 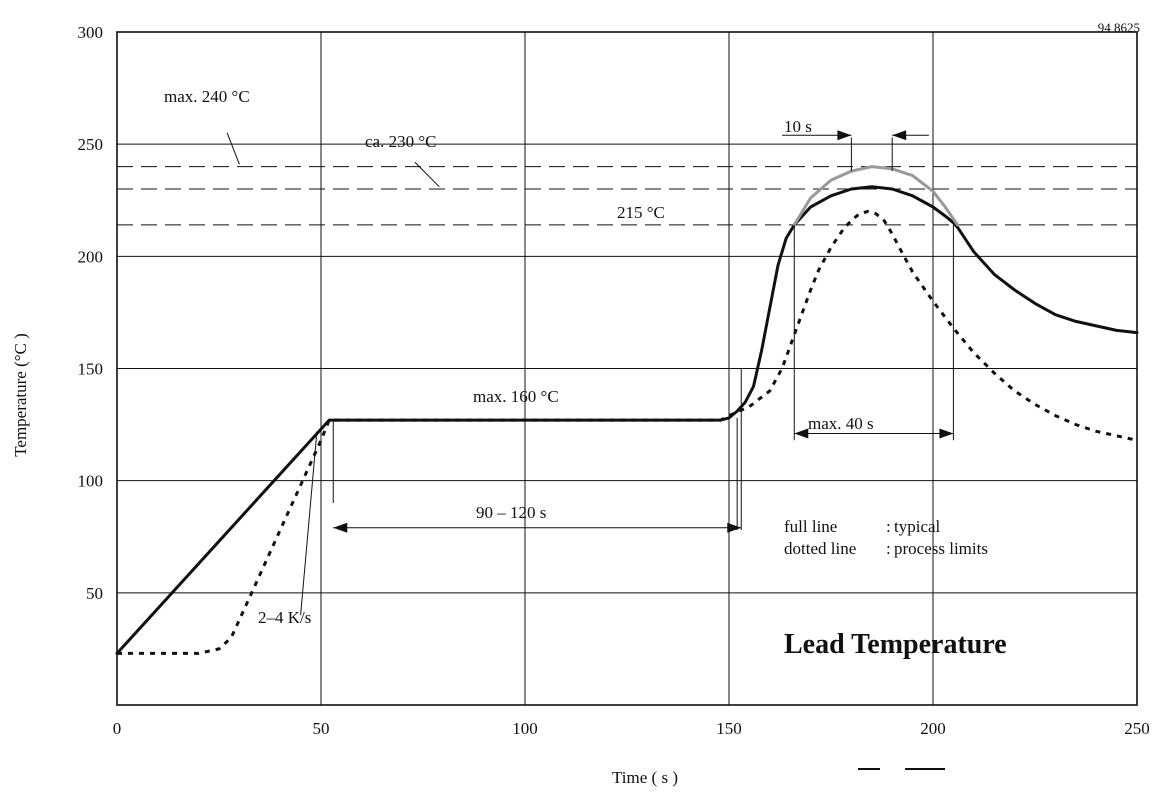 What do you see at coordinates (895, 644) in the screenshot?
I see `chart-title: Lead Temperature` at bounding box center [895, 644].